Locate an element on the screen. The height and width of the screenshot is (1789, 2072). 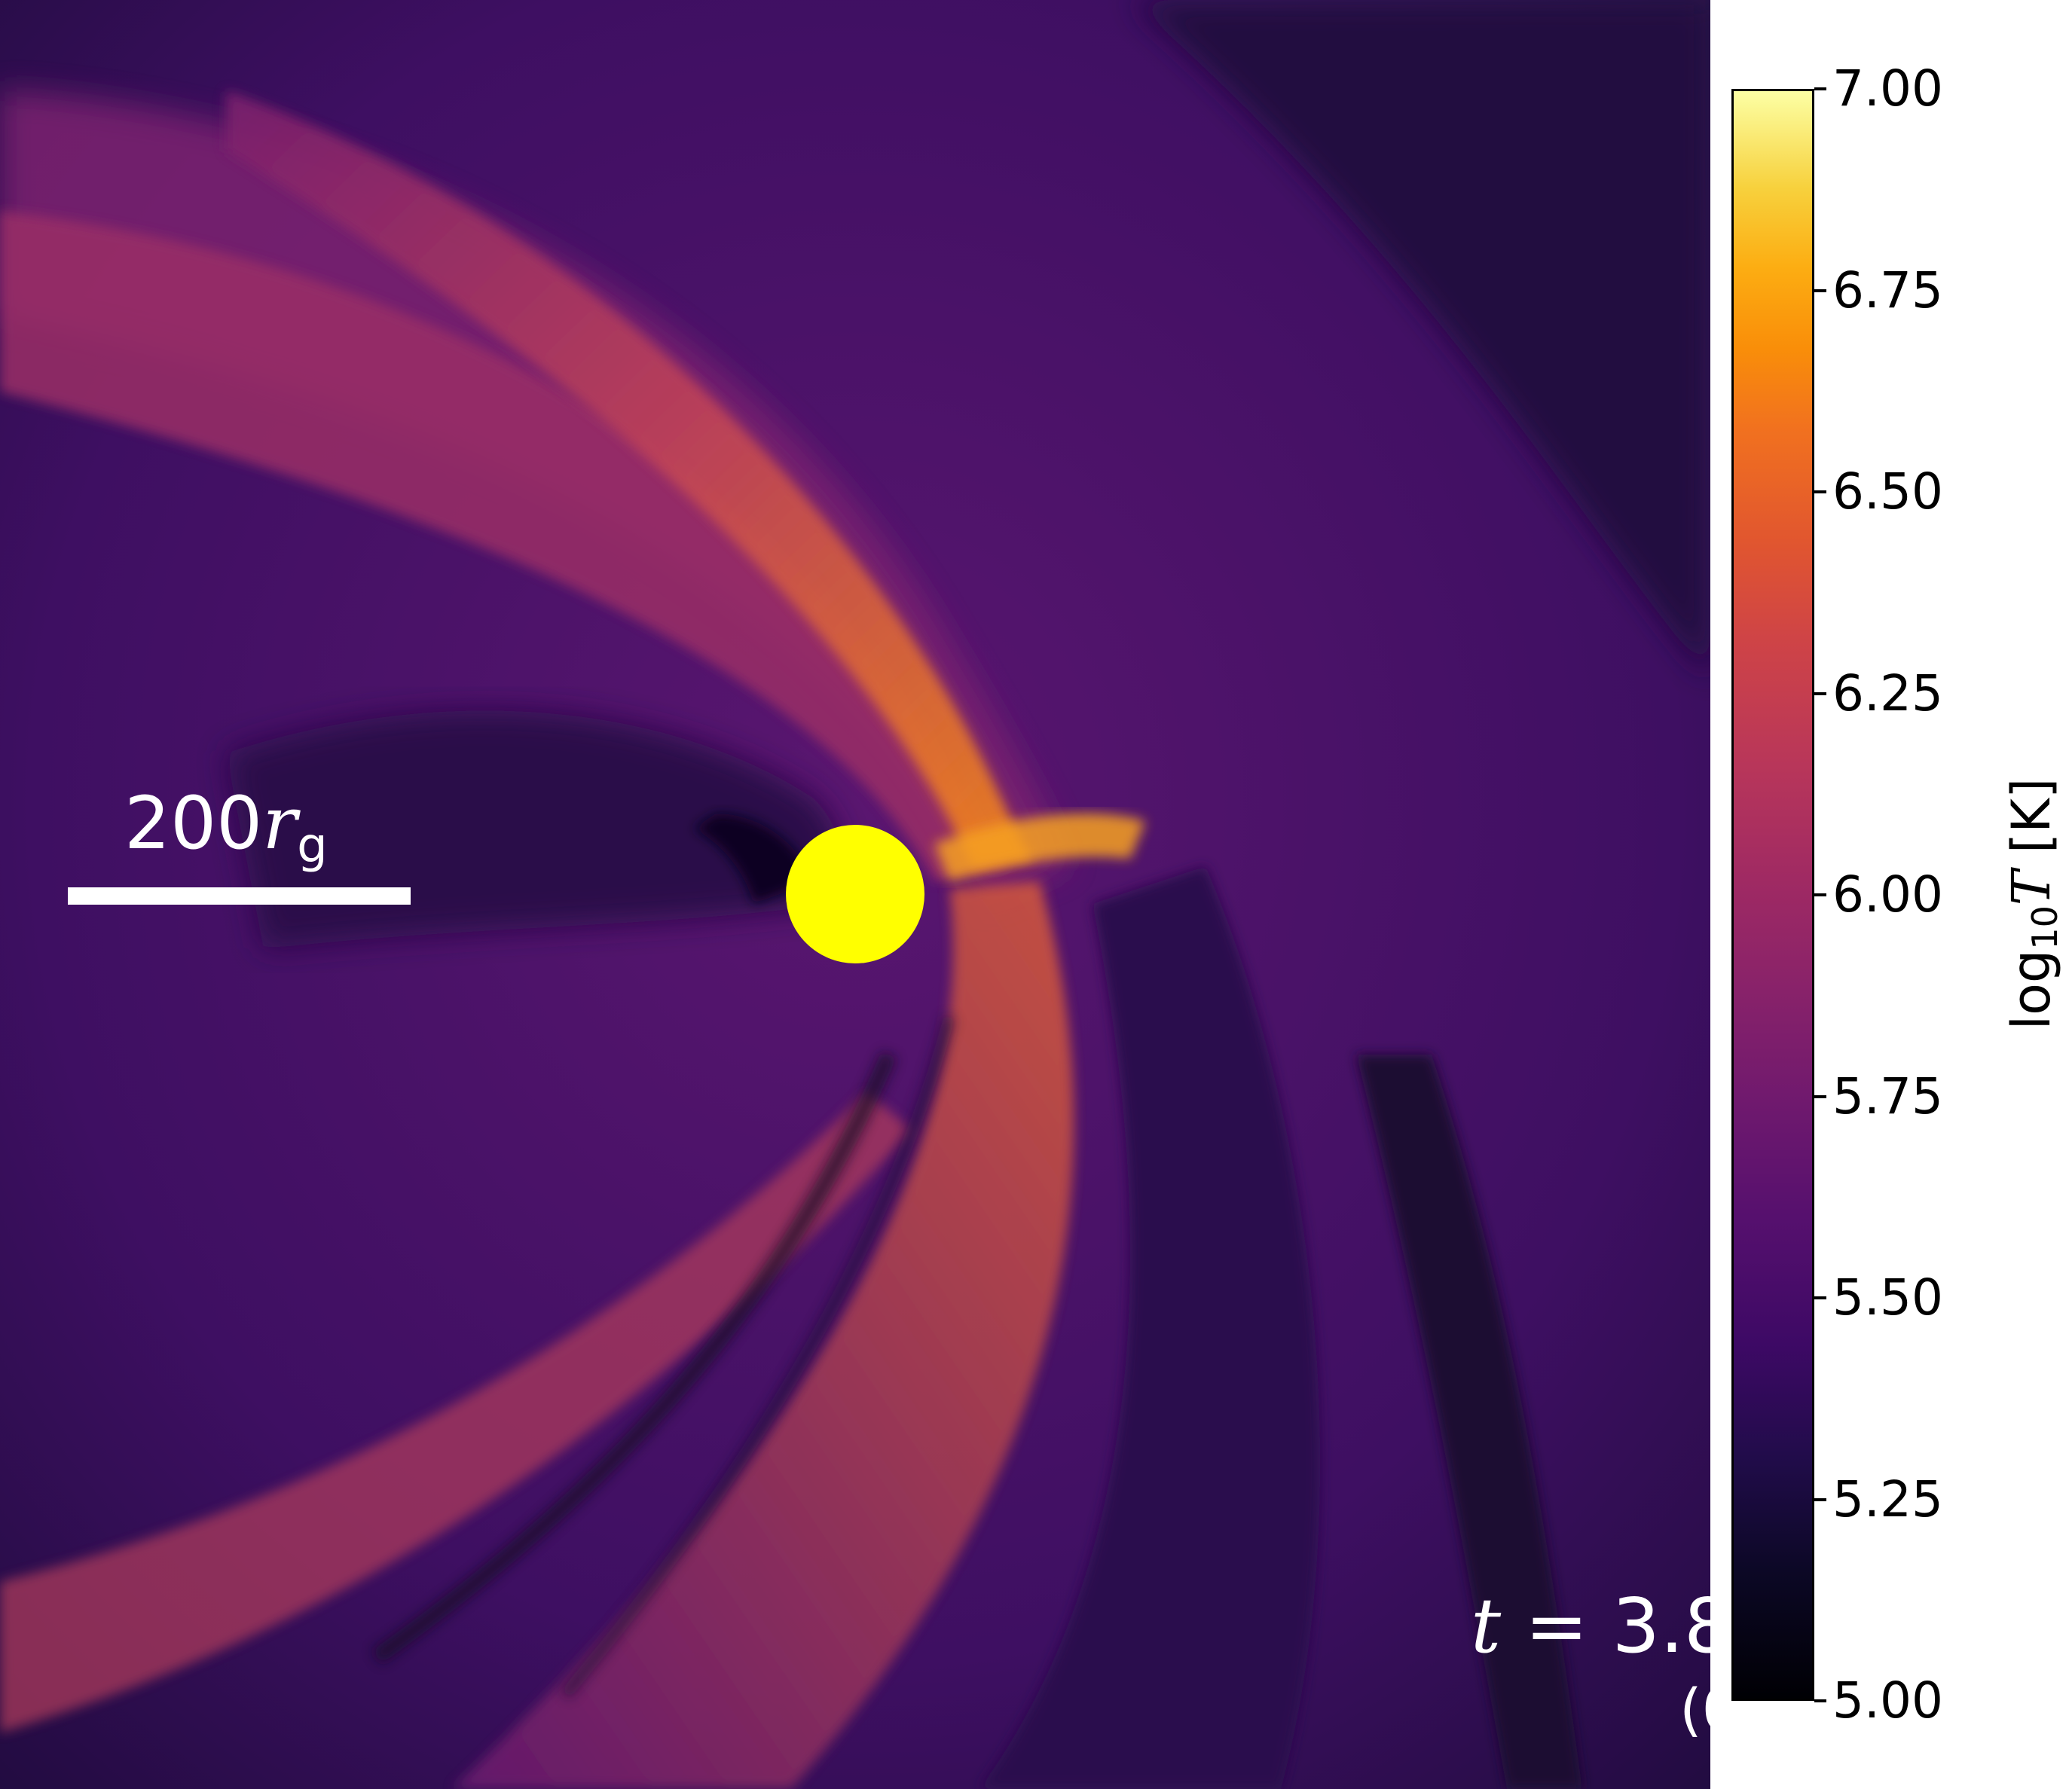
time-variable: t is located at coordinates (1486, 1626).